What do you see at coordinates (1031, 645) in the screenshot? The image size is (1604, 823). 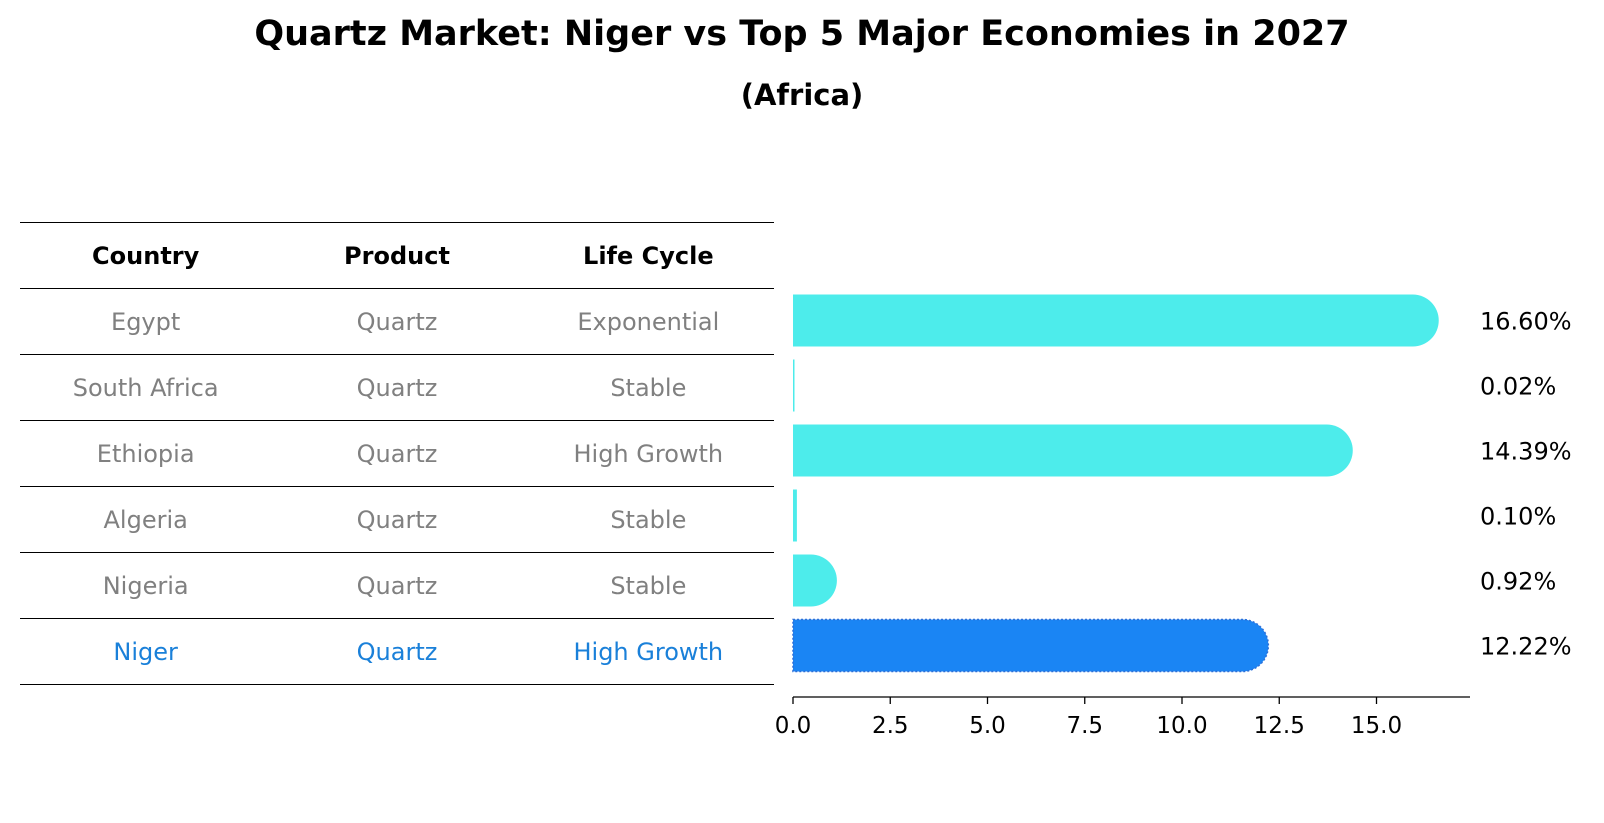 I see `bar-niger` at bounding box center [1031, 645].